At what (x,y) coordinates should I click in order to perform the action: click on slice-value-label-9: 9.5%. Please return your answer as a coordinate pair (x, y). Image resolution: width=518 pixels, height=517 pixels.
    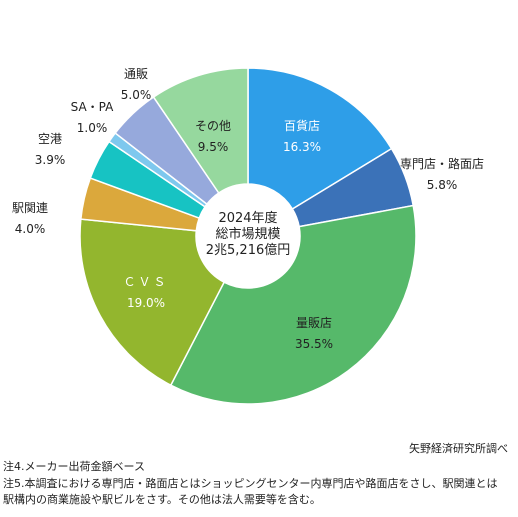
    Looking at the image, I should click on (213, 147).